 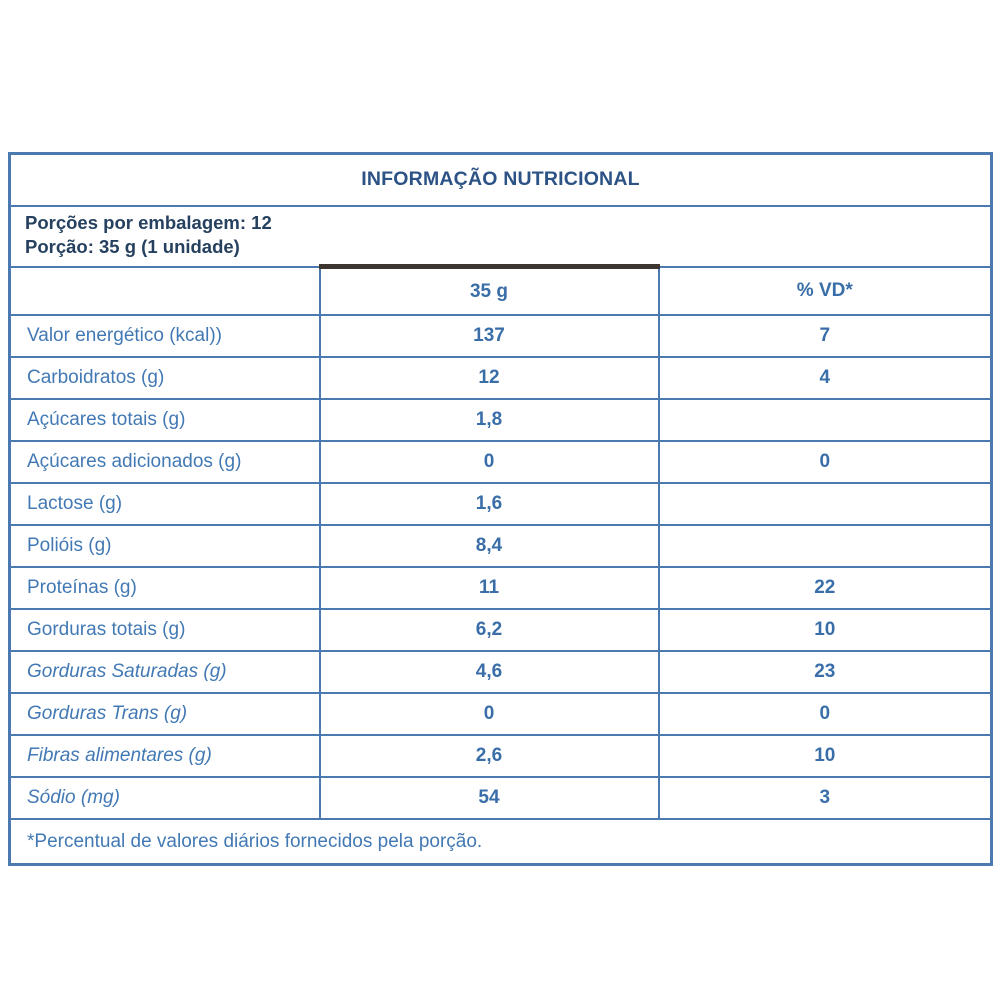 What do you see at coordinates (164, 545) in the screenshot?
I see `nutrient-label: Polióis (g)` at bounding box center [164, 545].